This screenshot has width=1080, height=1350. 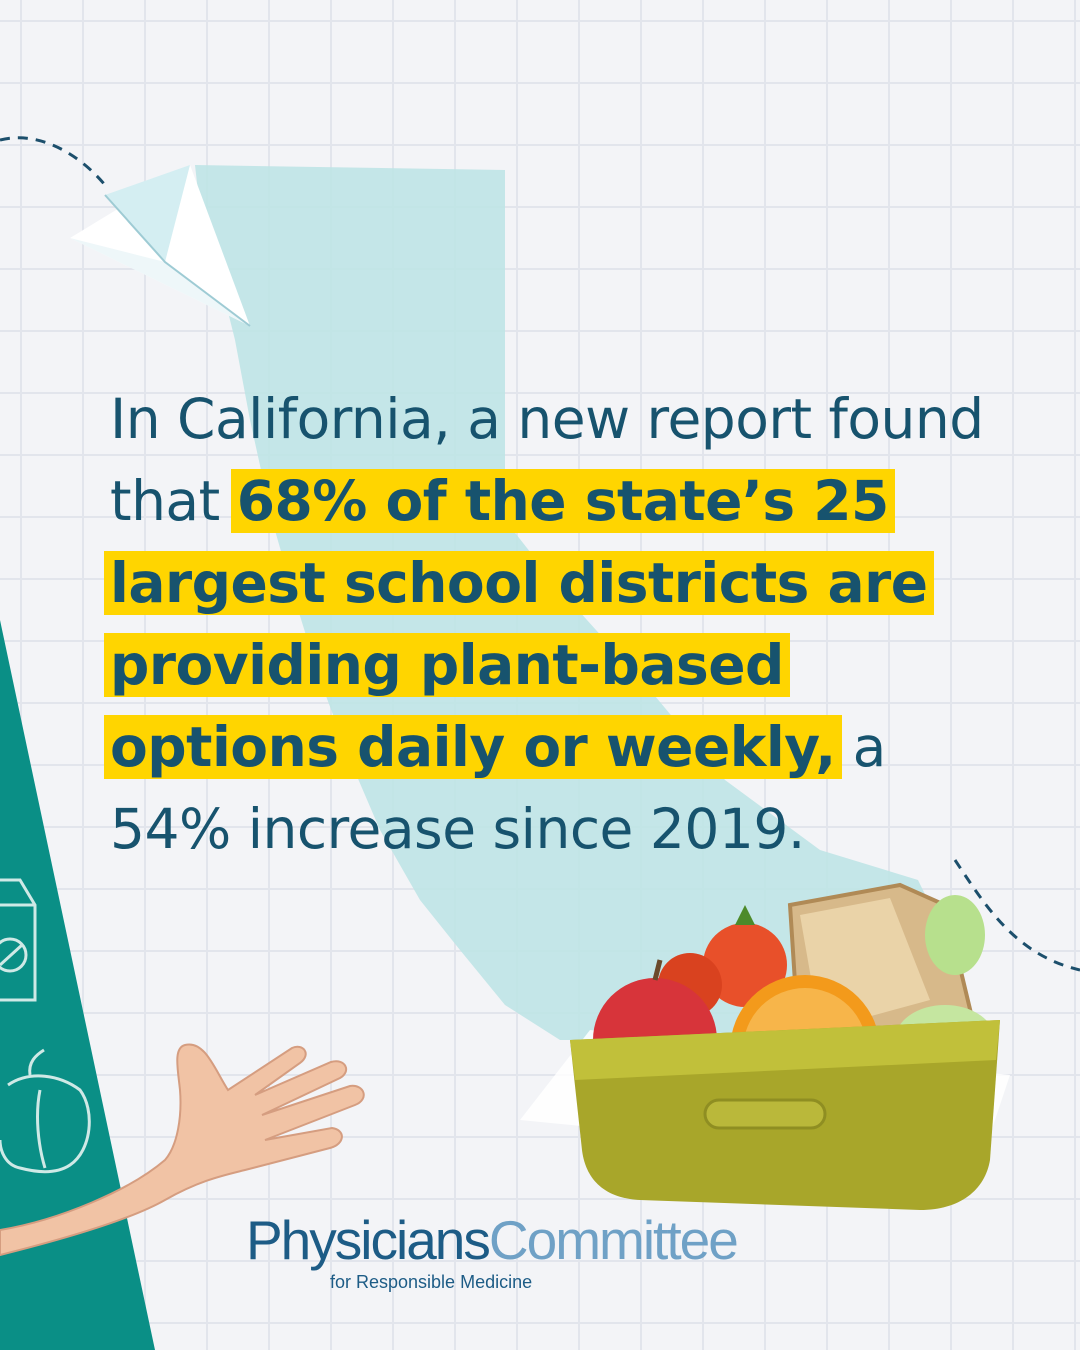 I want to click on headline-intro: In California, a new report found that, so click(x=547, y=460).